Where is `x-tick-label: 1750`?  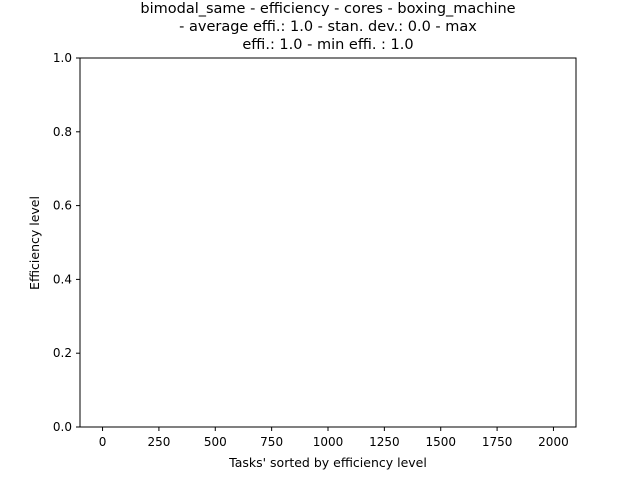
x-tick-label: 1750 is located at coordinates (497, 442).